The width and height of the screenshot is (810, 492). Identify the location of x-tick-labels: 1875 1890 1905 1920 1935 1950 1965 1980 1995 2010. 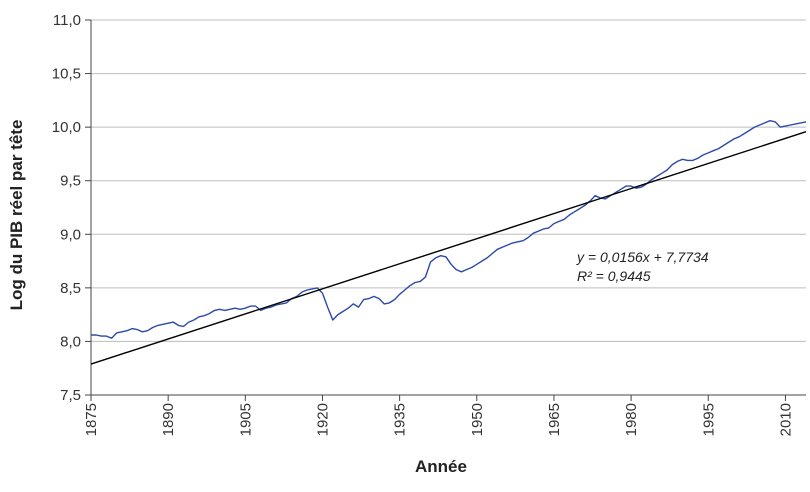
(438, 419).